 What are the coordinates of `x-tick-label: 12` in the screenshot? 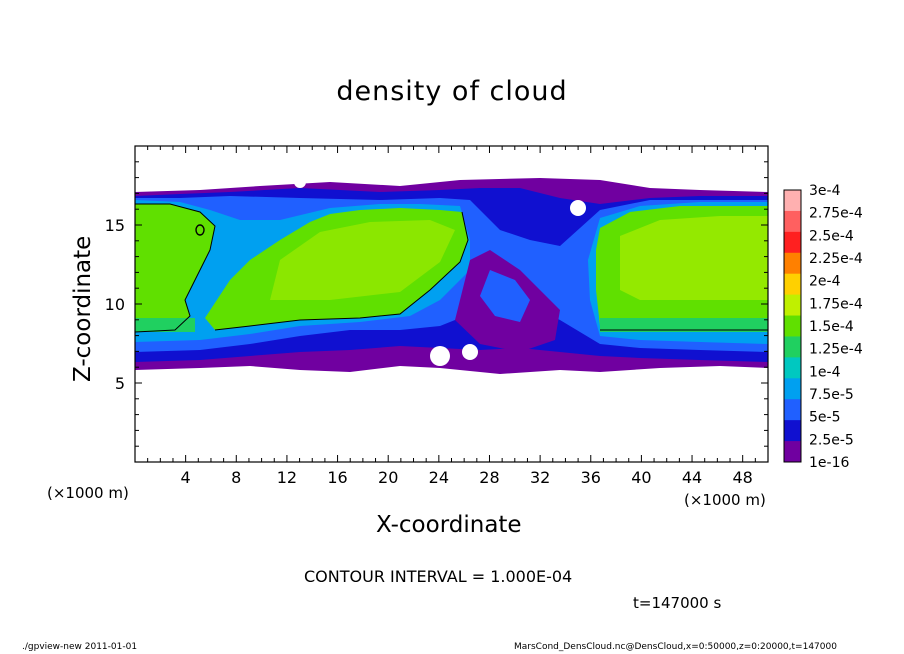 It's located at (287, 477).